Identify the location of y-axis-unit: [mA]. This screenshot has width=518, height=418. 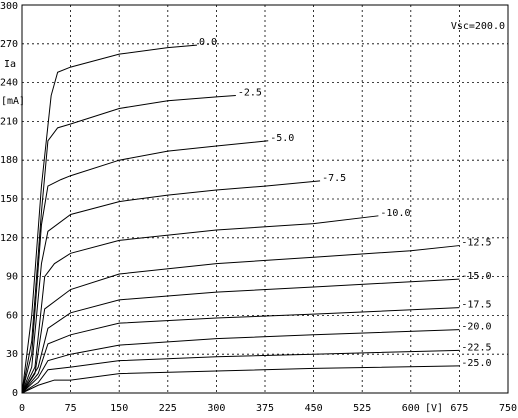
(13, 101).